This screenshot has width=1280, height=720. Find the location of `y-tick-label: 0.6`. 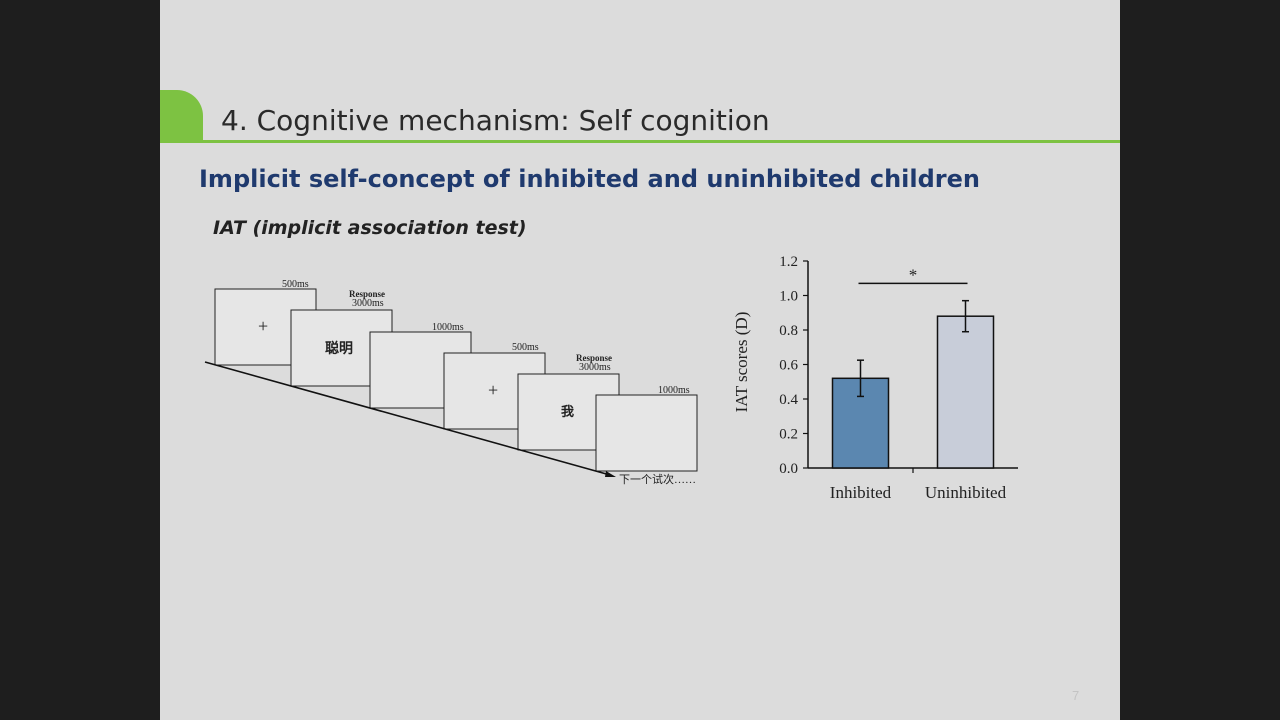

y-tick-label: 0.6 is located at coordinates (788, 366).